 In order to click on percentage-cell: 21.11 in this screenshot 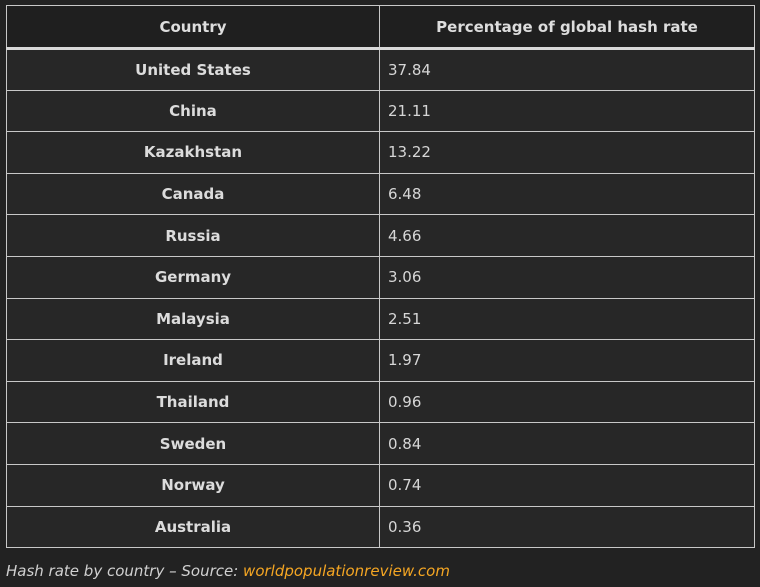, I will do `click(567, 111)`.